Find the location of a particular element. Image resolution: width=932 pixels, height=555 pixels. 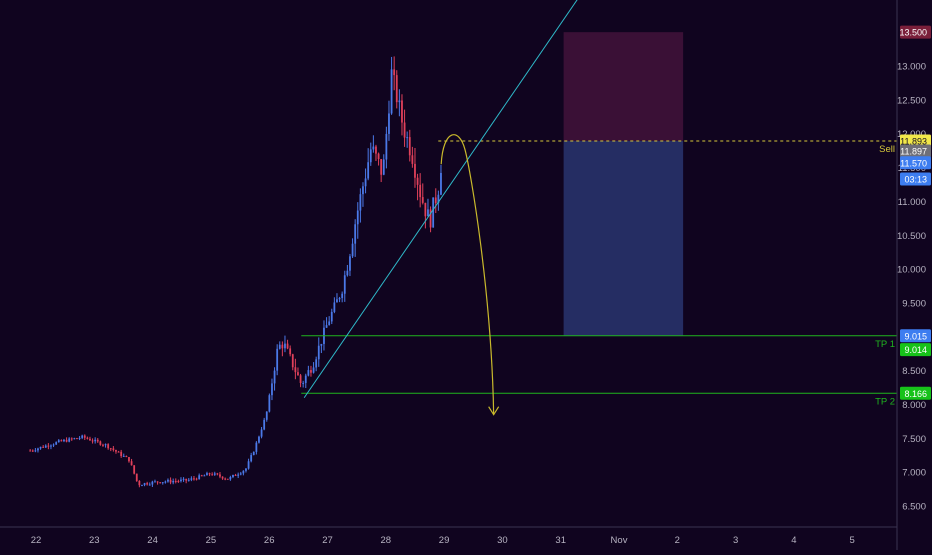

stop-loss-zone is located at coordinates (623, 86).